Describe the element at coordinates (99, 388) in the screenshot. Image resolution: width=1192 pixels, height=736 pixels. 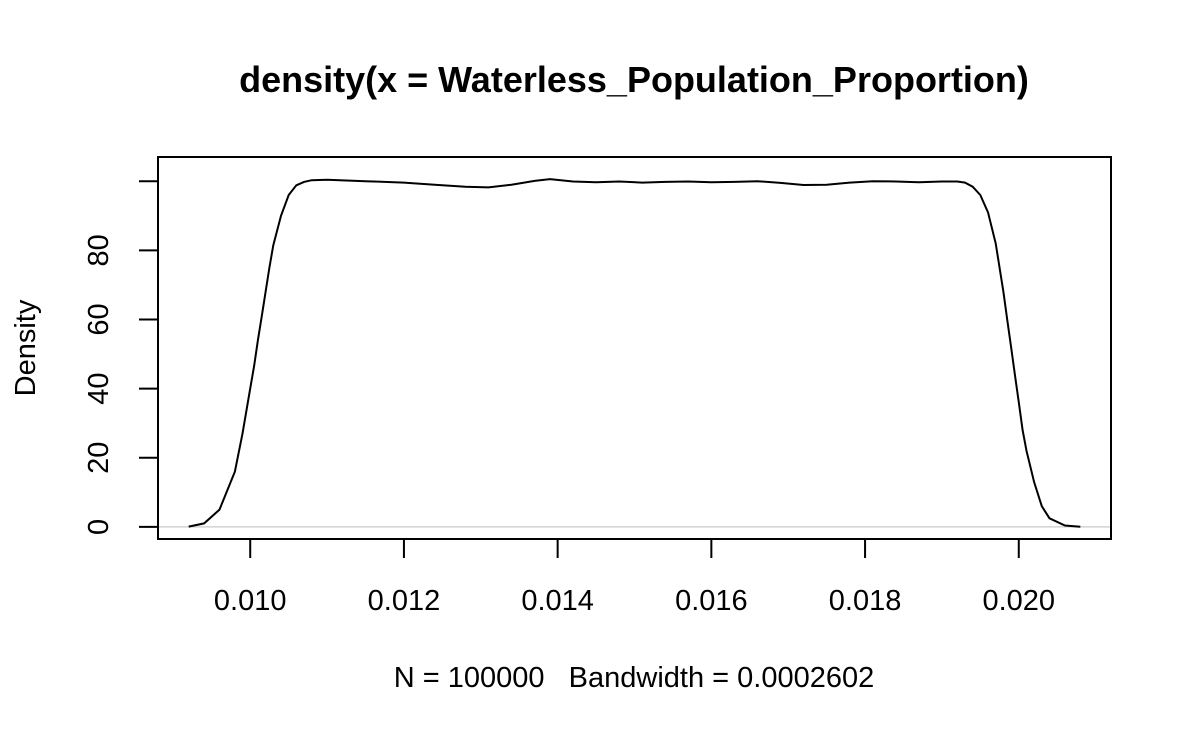
I see `y-tick-label: 40` at that location.